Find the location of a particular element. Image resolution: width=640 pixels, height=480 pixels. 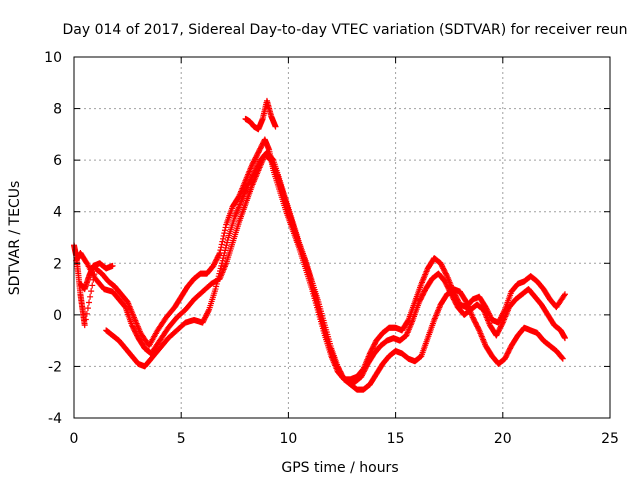

x-tick-label: 0 is located at coordinates (74, 439).